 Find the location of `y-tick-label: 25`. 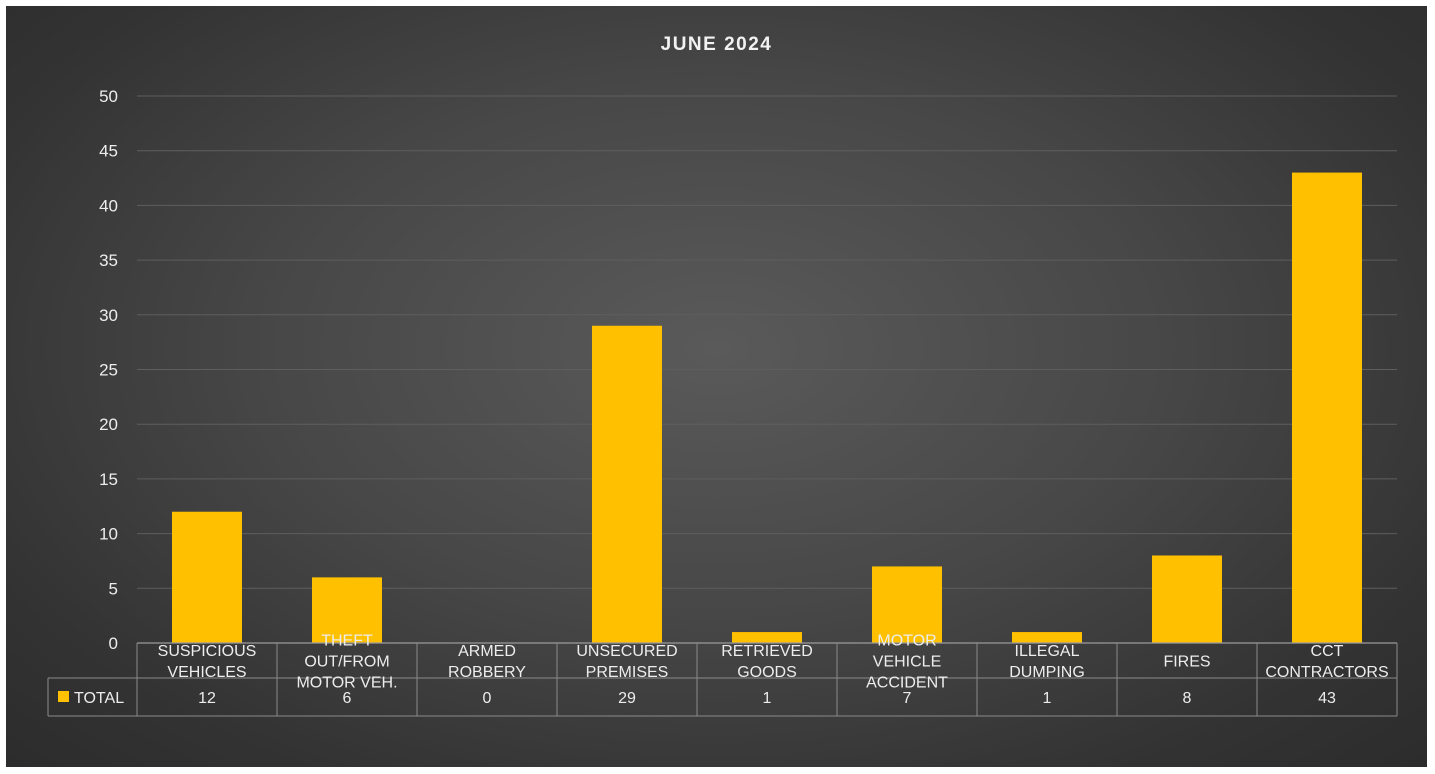

y-tick-label: 25 is located at coordinates (108, 370).